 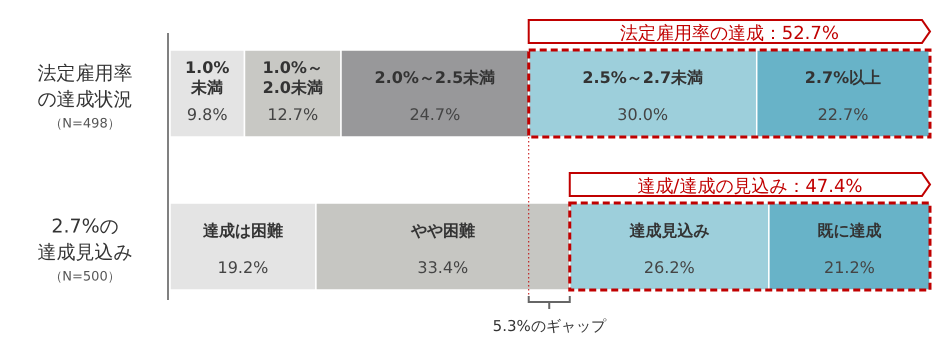 I want to click on category-label: 2.7%の達成見込み（N=500）, so click(x=85, y=250).